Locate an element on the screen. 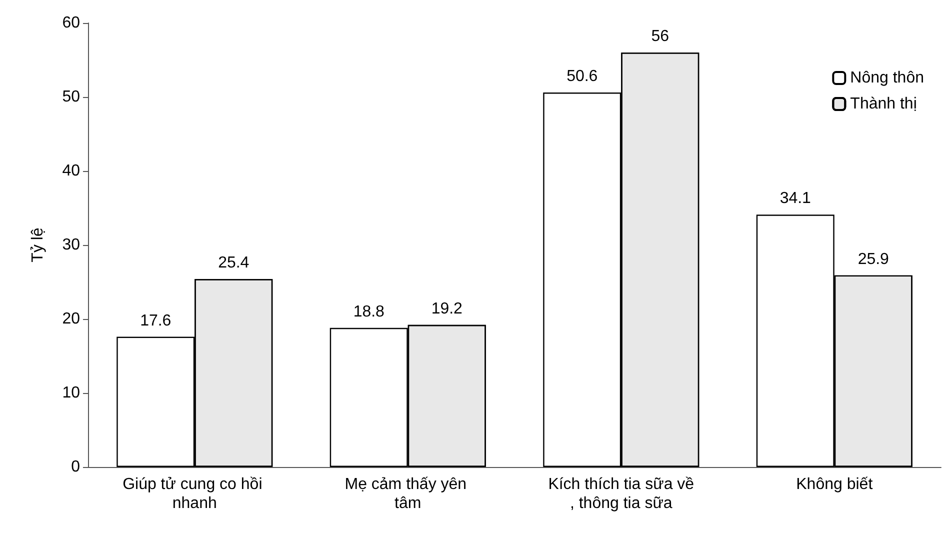  data-label: 19.2 is located at coordinates (447, 309).